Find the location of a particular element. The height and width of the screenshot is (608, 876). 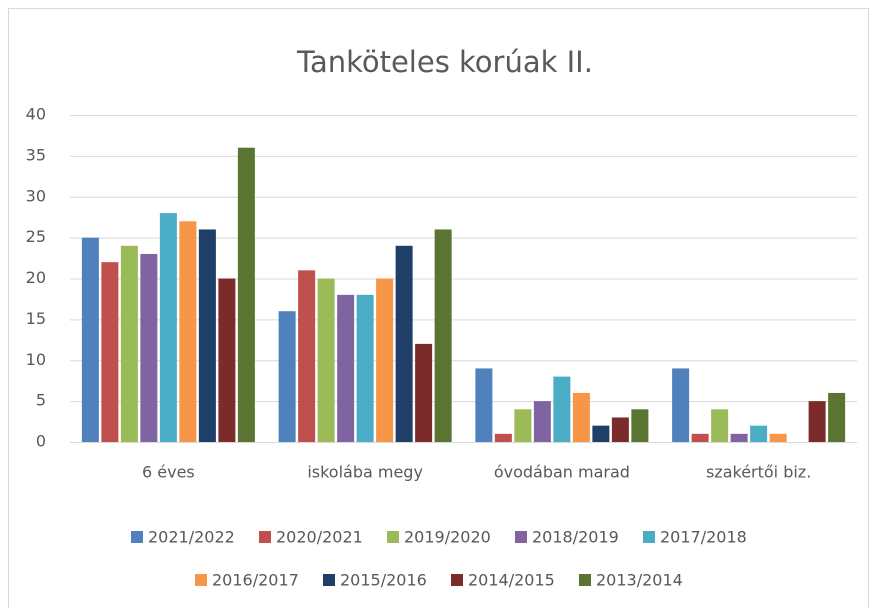

legend-label: 2015/2016 is located at coordinates (383, 580).